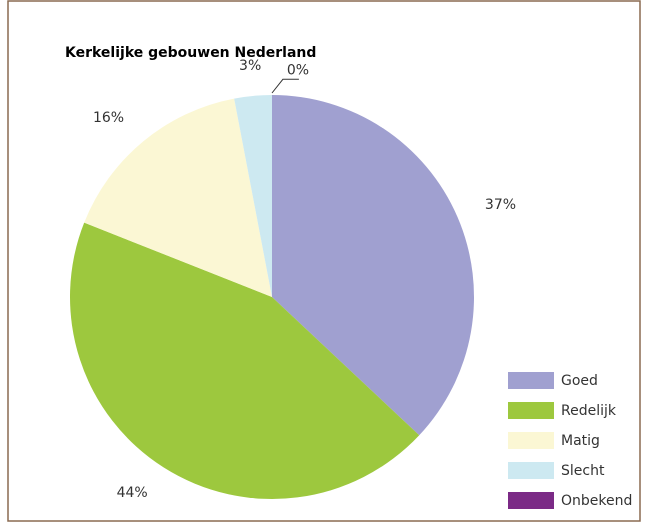 The height and width of the screenshot is (532, 651). What do you see at coordinates (285, 86) in the screenshot?
I see `leader-line` at bounding box center [285, 86].